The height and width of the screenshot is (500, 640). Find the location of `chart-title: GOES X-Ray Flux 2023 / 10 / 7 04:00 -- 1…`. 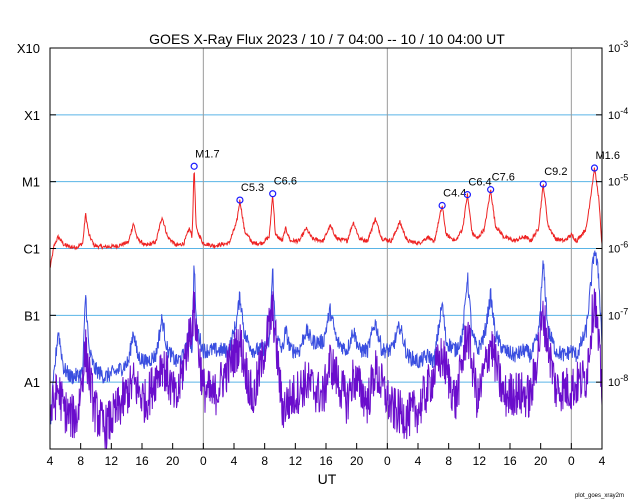

chart-title: GOES X-Ray Flux 2023 / 10 / 7 04:00 -- 1… is located at coordinates (327, 39).